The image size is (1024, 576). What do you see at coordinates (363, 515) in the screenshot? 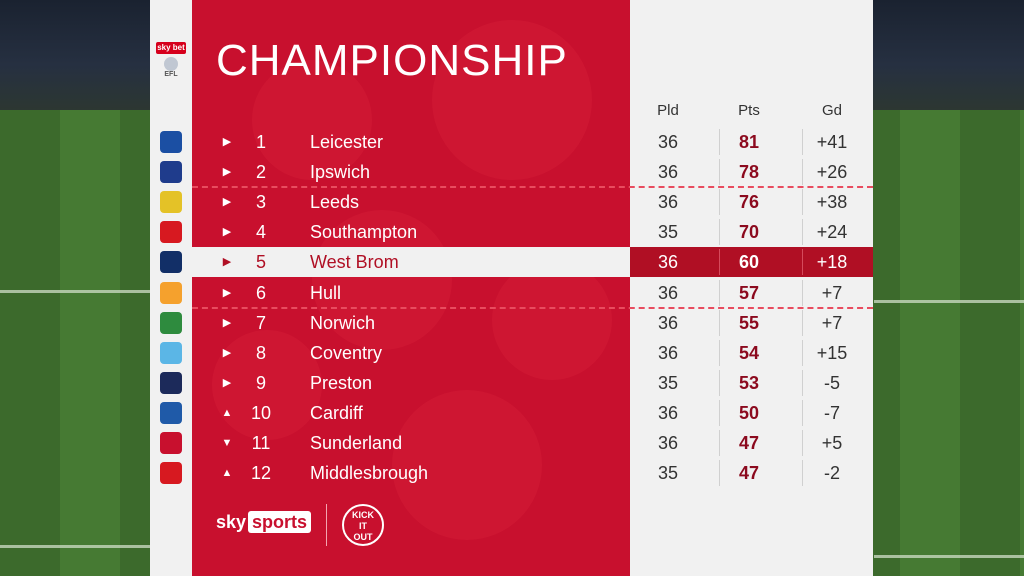
I see `kio-line-1: KICK` at bounding box center [363, 515].